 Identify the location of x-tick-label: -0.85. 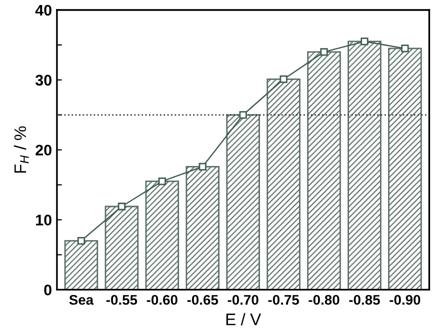
(364, 299).